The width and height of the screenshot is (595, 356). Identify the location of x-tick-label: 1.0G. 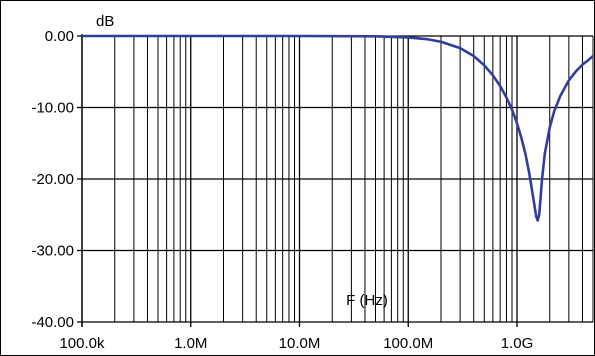
(517, 343).